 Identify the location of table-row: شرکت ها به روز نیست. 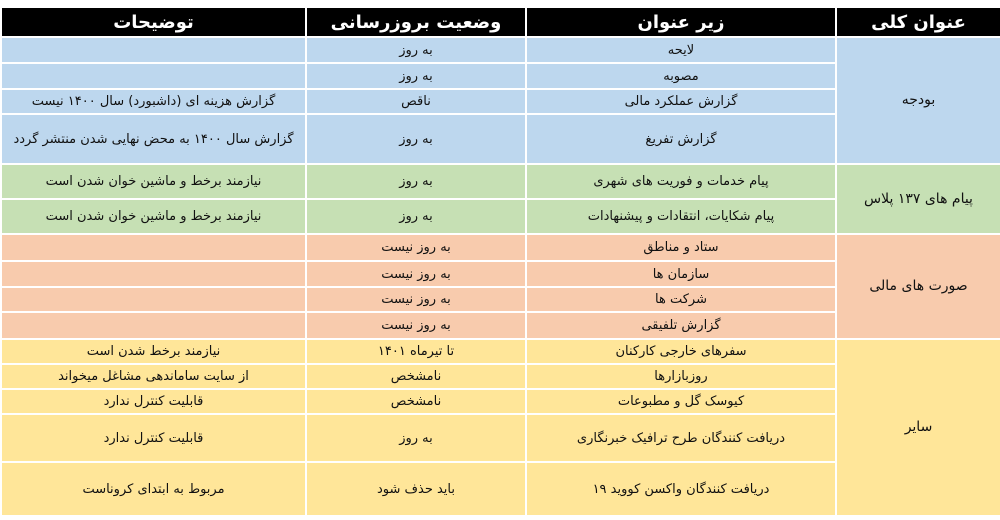
(500, 299).